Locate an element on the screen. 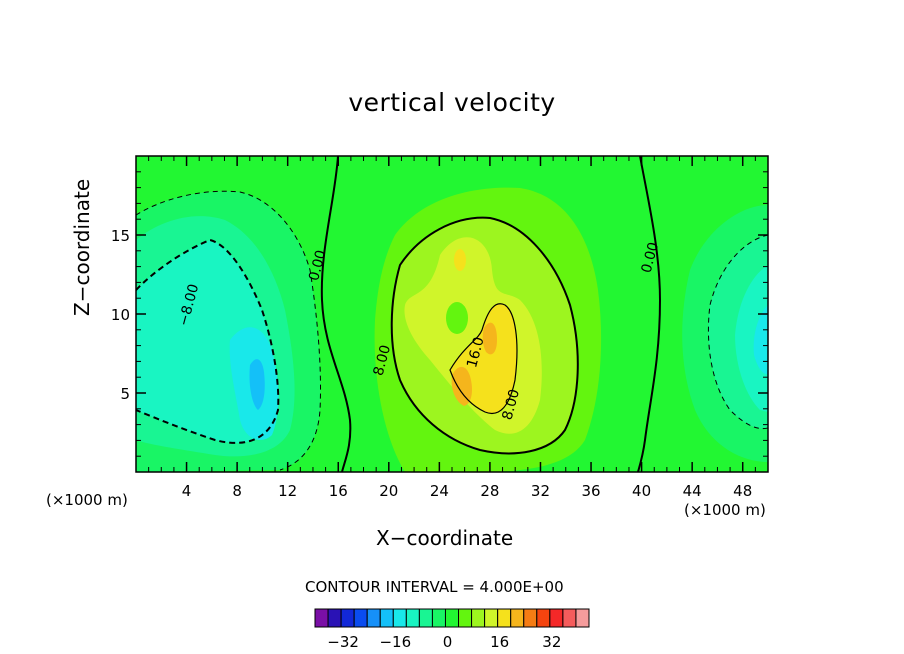 Image resolution: width=904 pixels, height=654 pixels. y-tick-label: 5 is located at coordinates (125, 394).